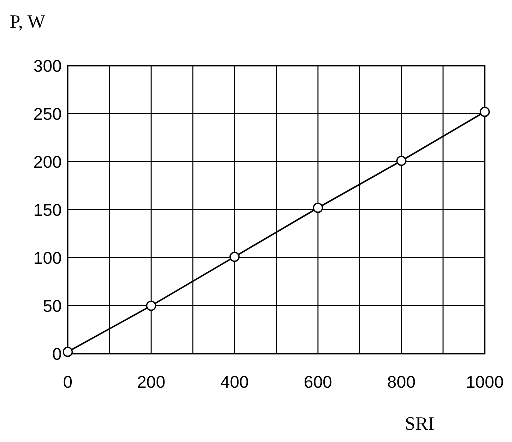  What do you see at coordinates (151, 382) in the screenshot?
I see `x-tick-label: 200` at bounding box center [151, 382].